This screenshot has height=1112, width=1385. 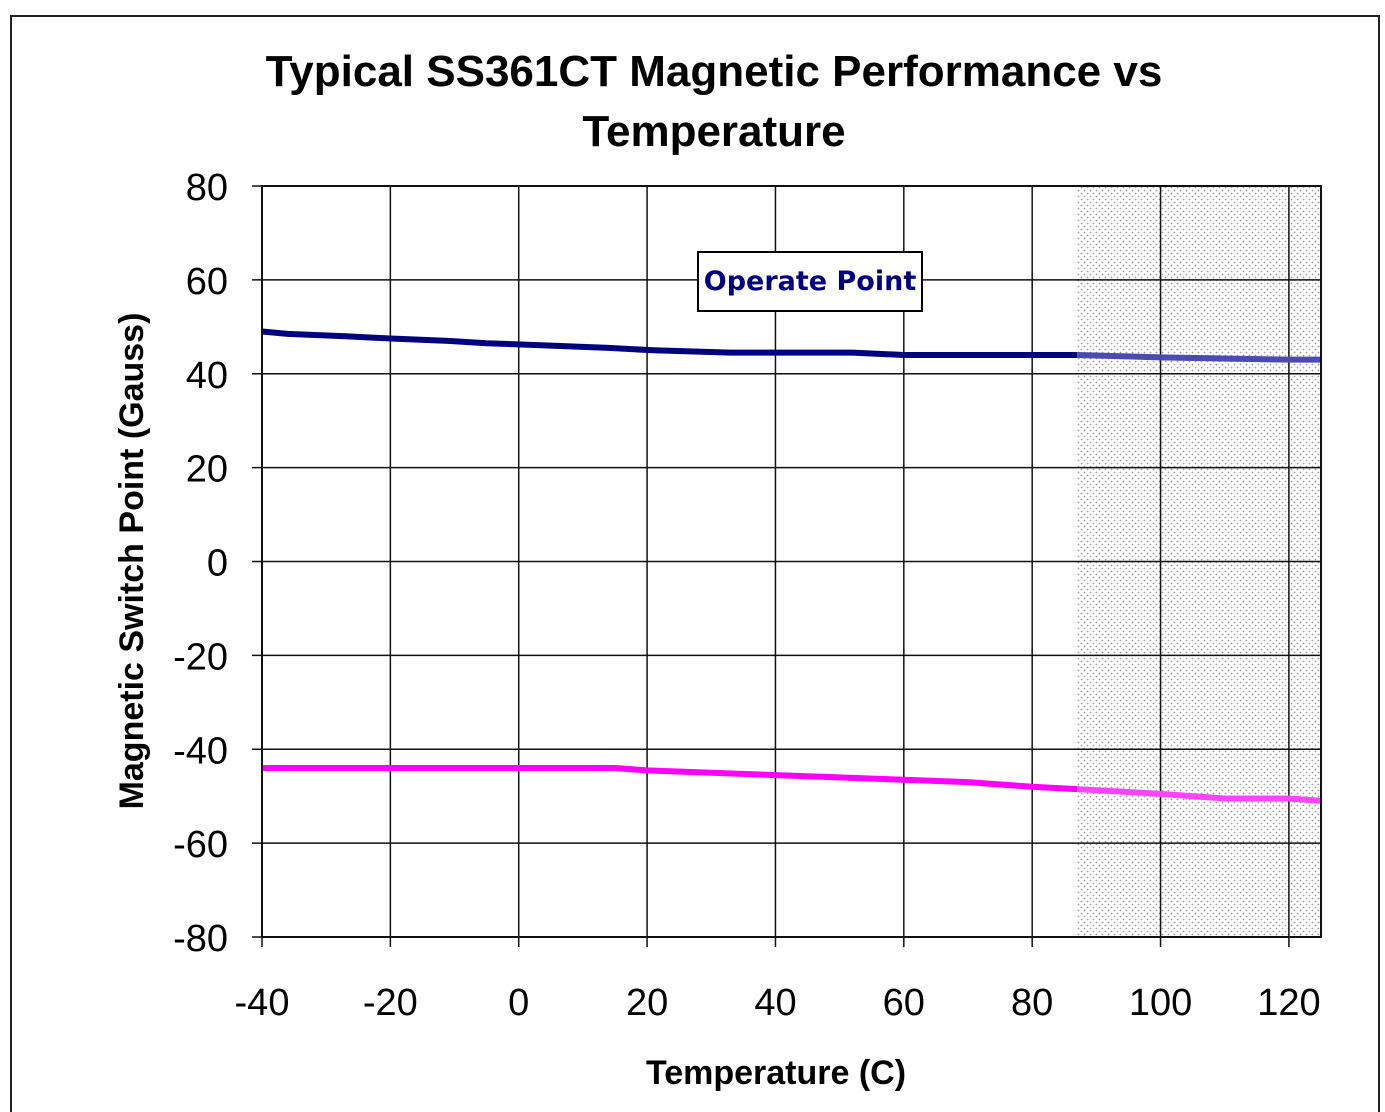 I want to click on series-release-line, so click(x=670, y=779).